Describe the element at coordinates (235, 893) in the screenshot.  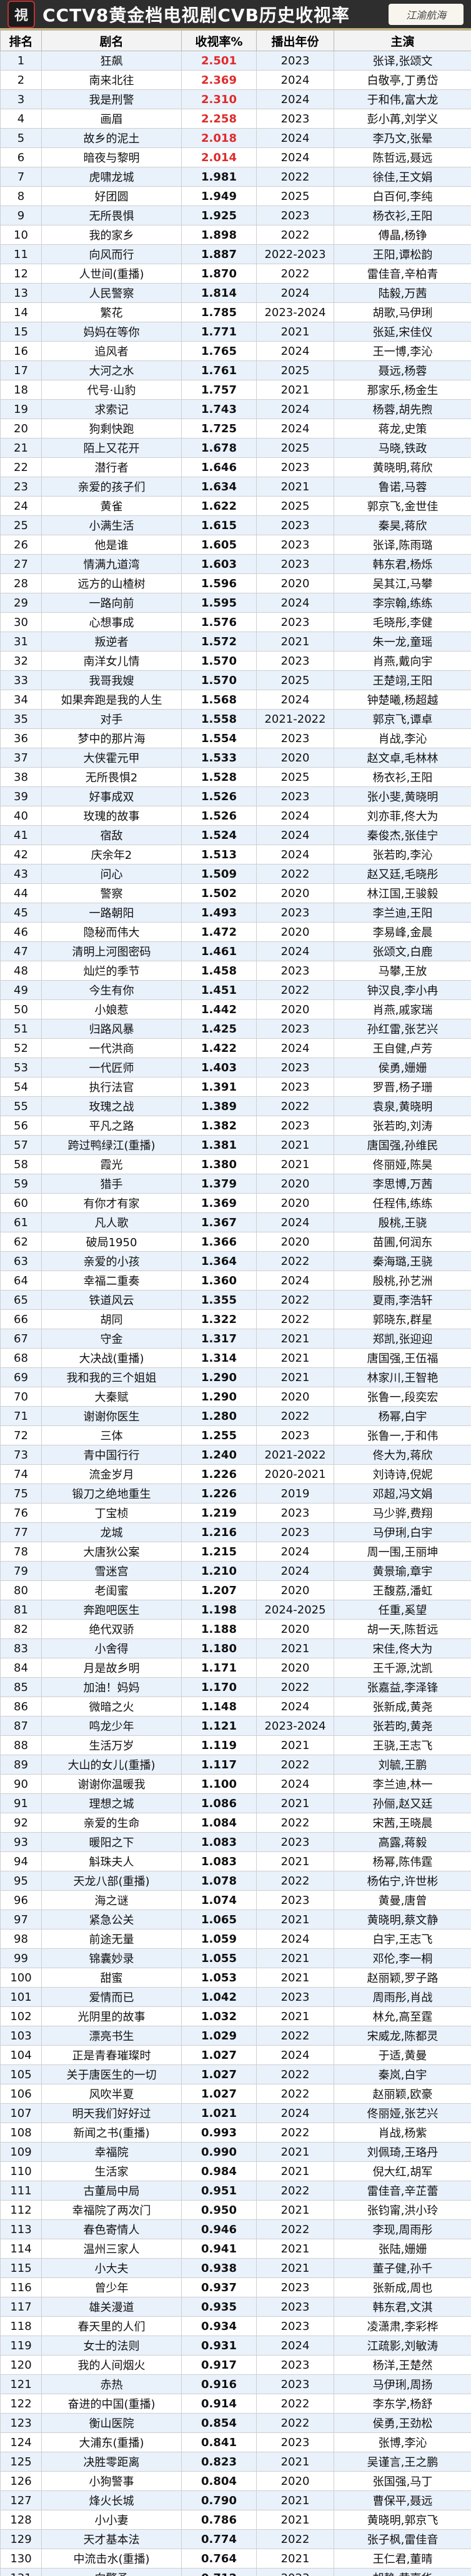
I see `table-row: 44 警察 1.502 2020 林江国,王骏毅` at that location.